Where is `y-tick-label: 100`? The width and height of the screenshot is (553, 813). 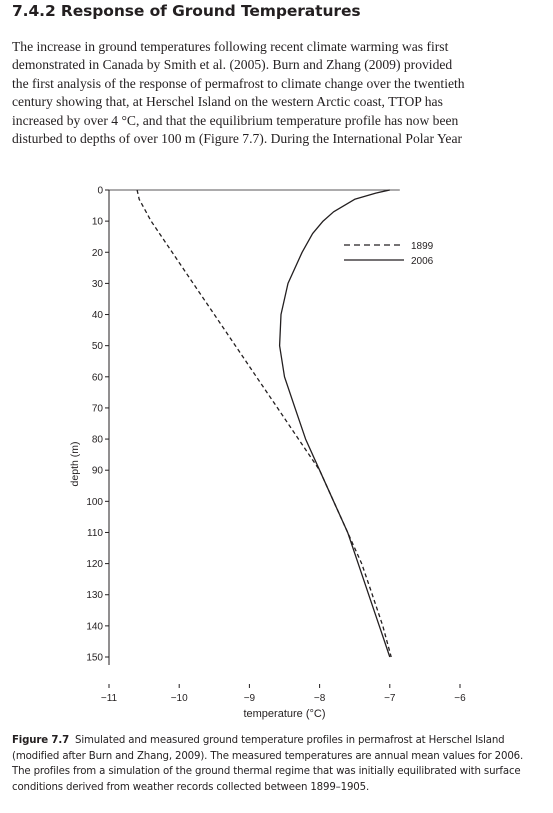
y-tick-label: 100 is located at coordinates (94, 502).